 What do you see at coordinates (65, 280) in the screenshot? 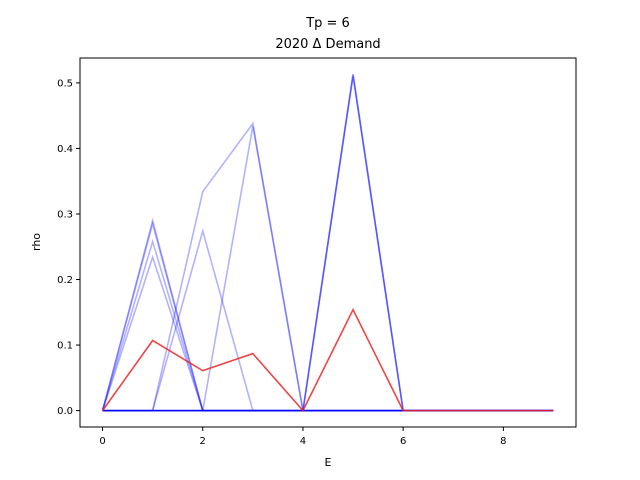
I see `y-tick-label: 0.2` at bounding box center [65, 280].